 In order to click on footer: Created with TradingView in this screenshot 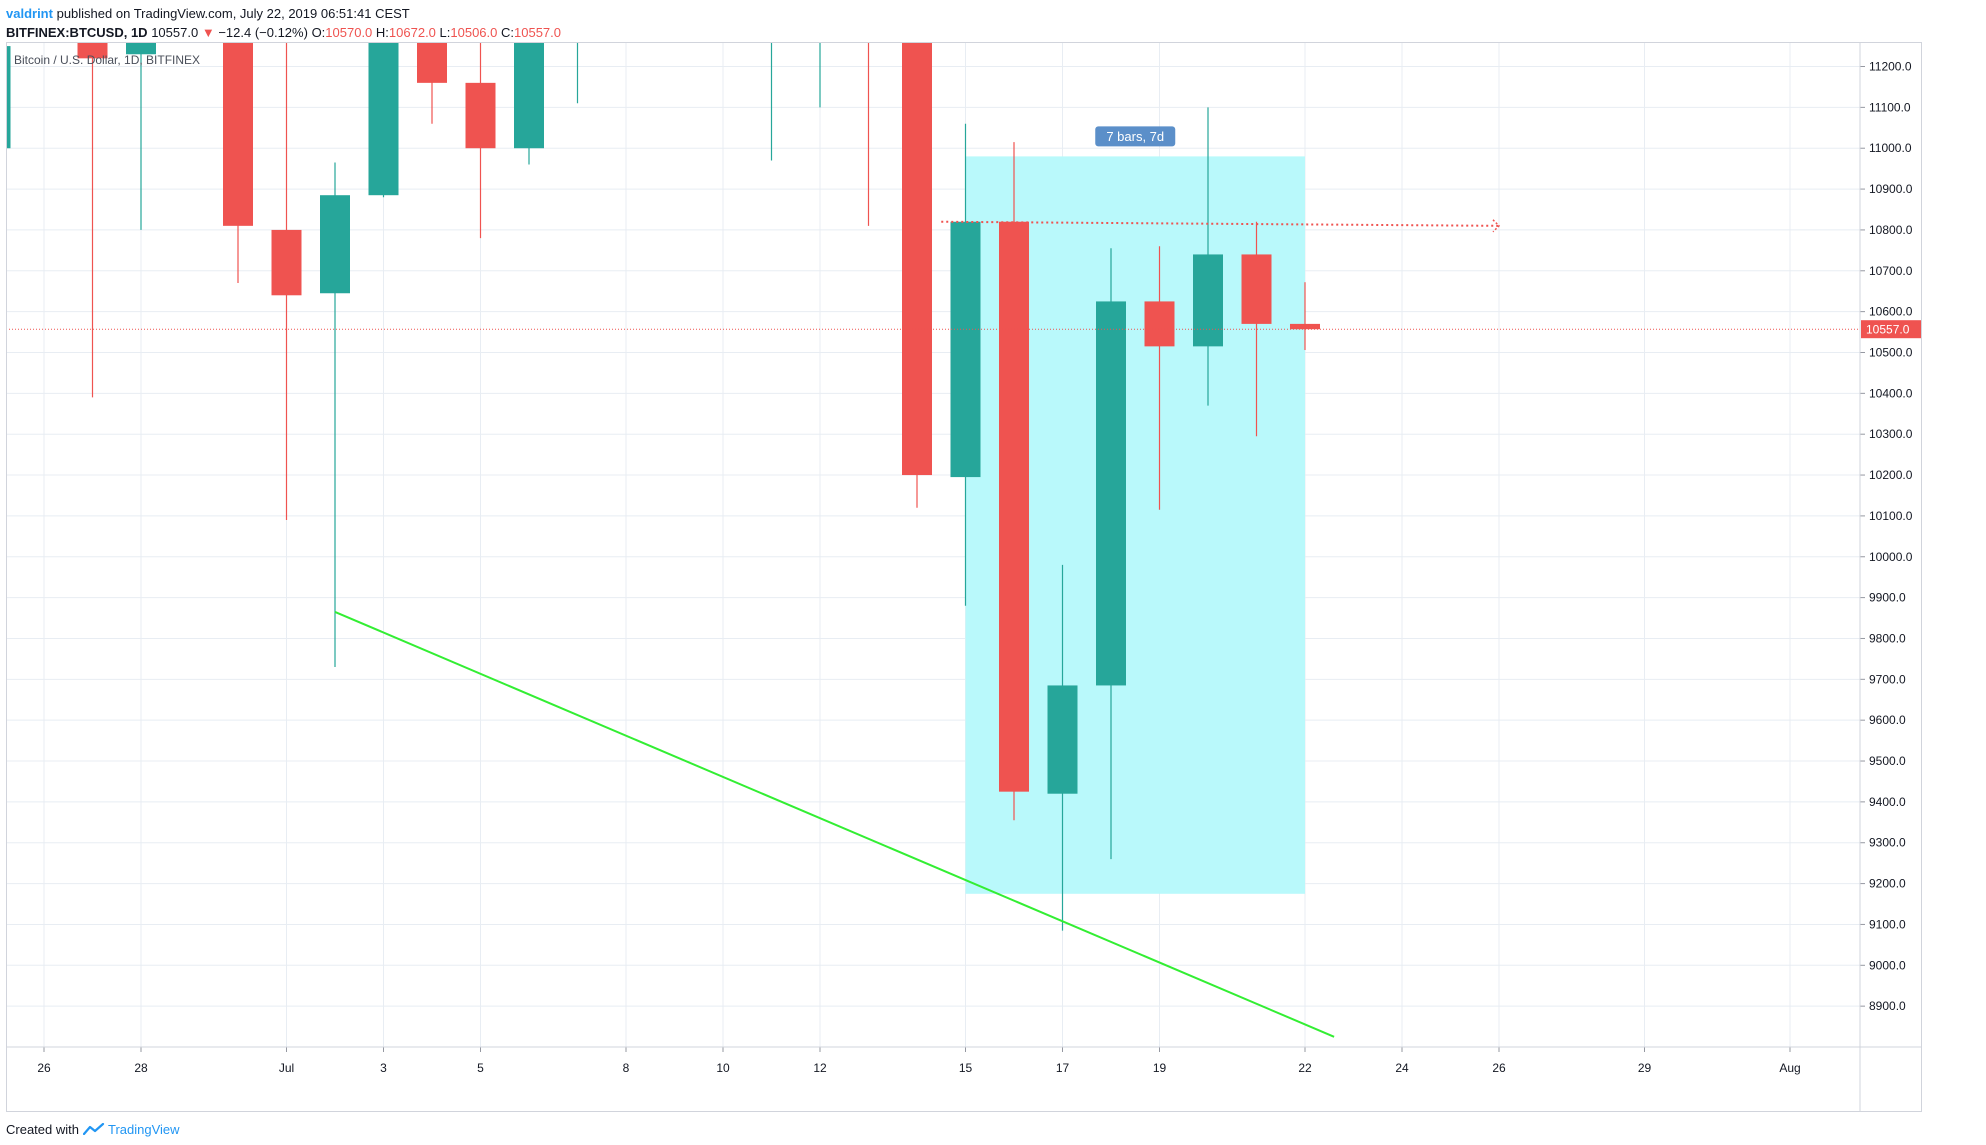, I will do `click(93, 1130)`.